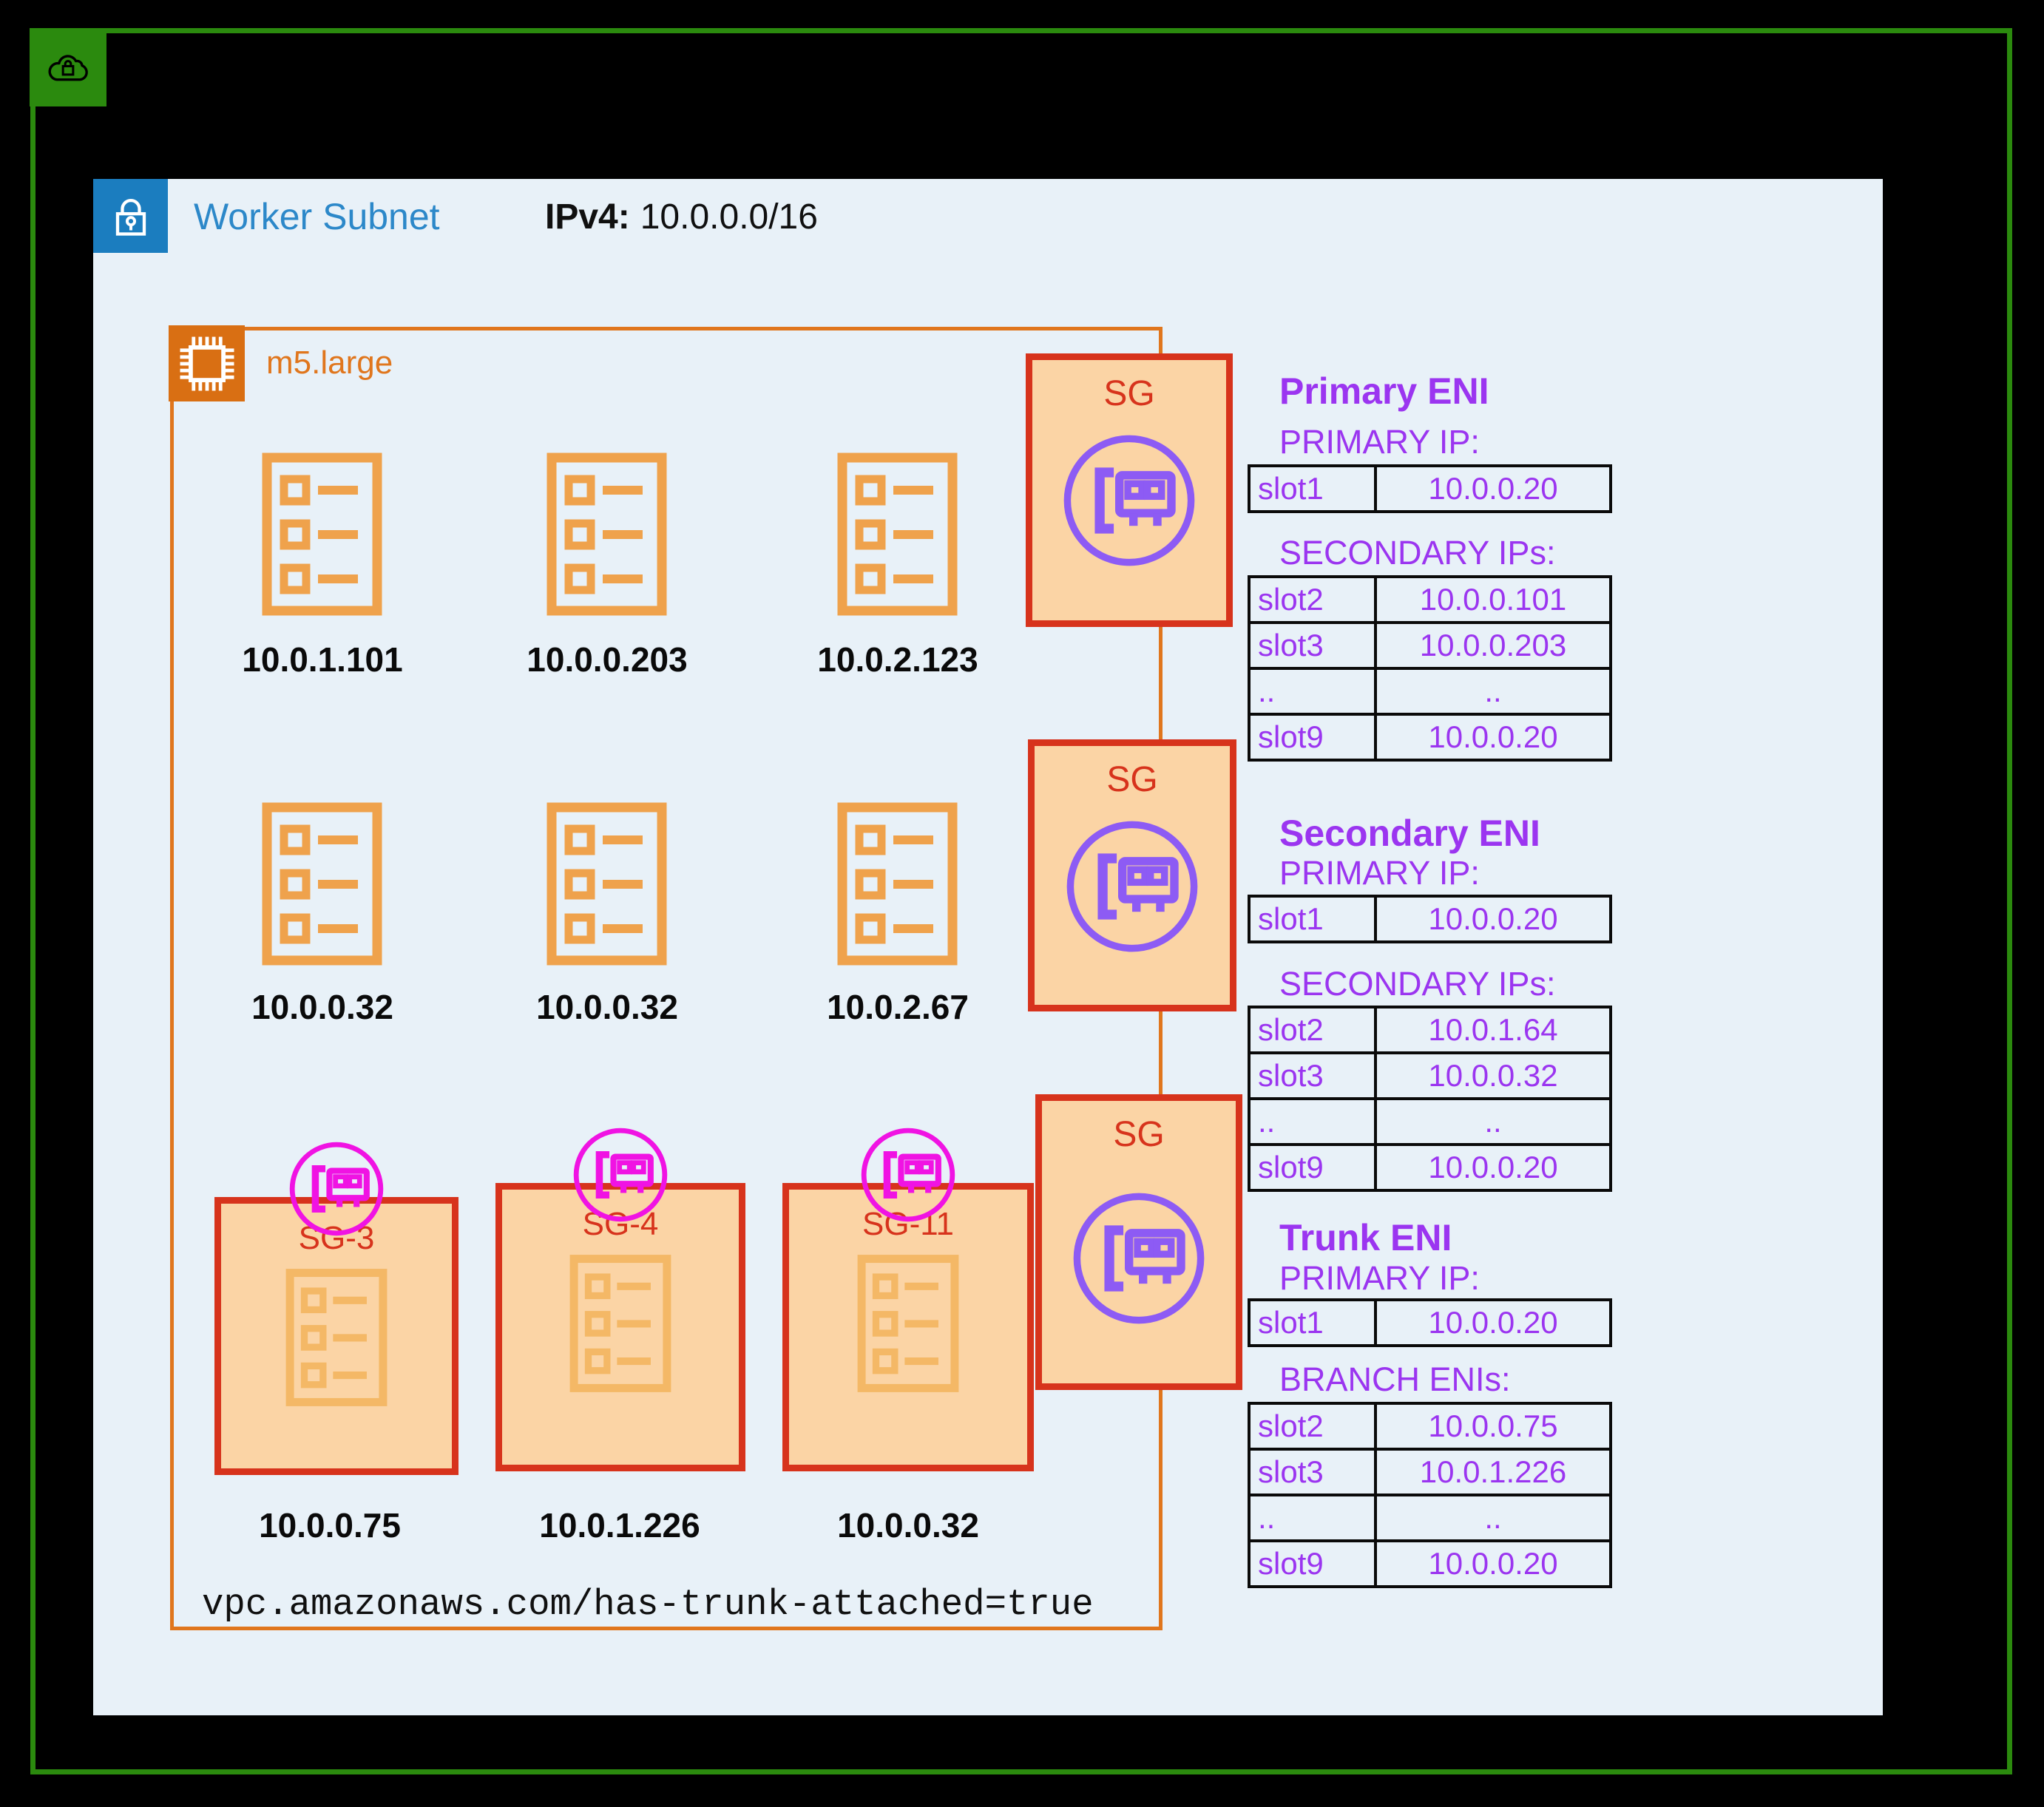 This screenshot has width=2044, height=1807. I want to click on branch-sg-box: SG-11, so click(908, 1327).